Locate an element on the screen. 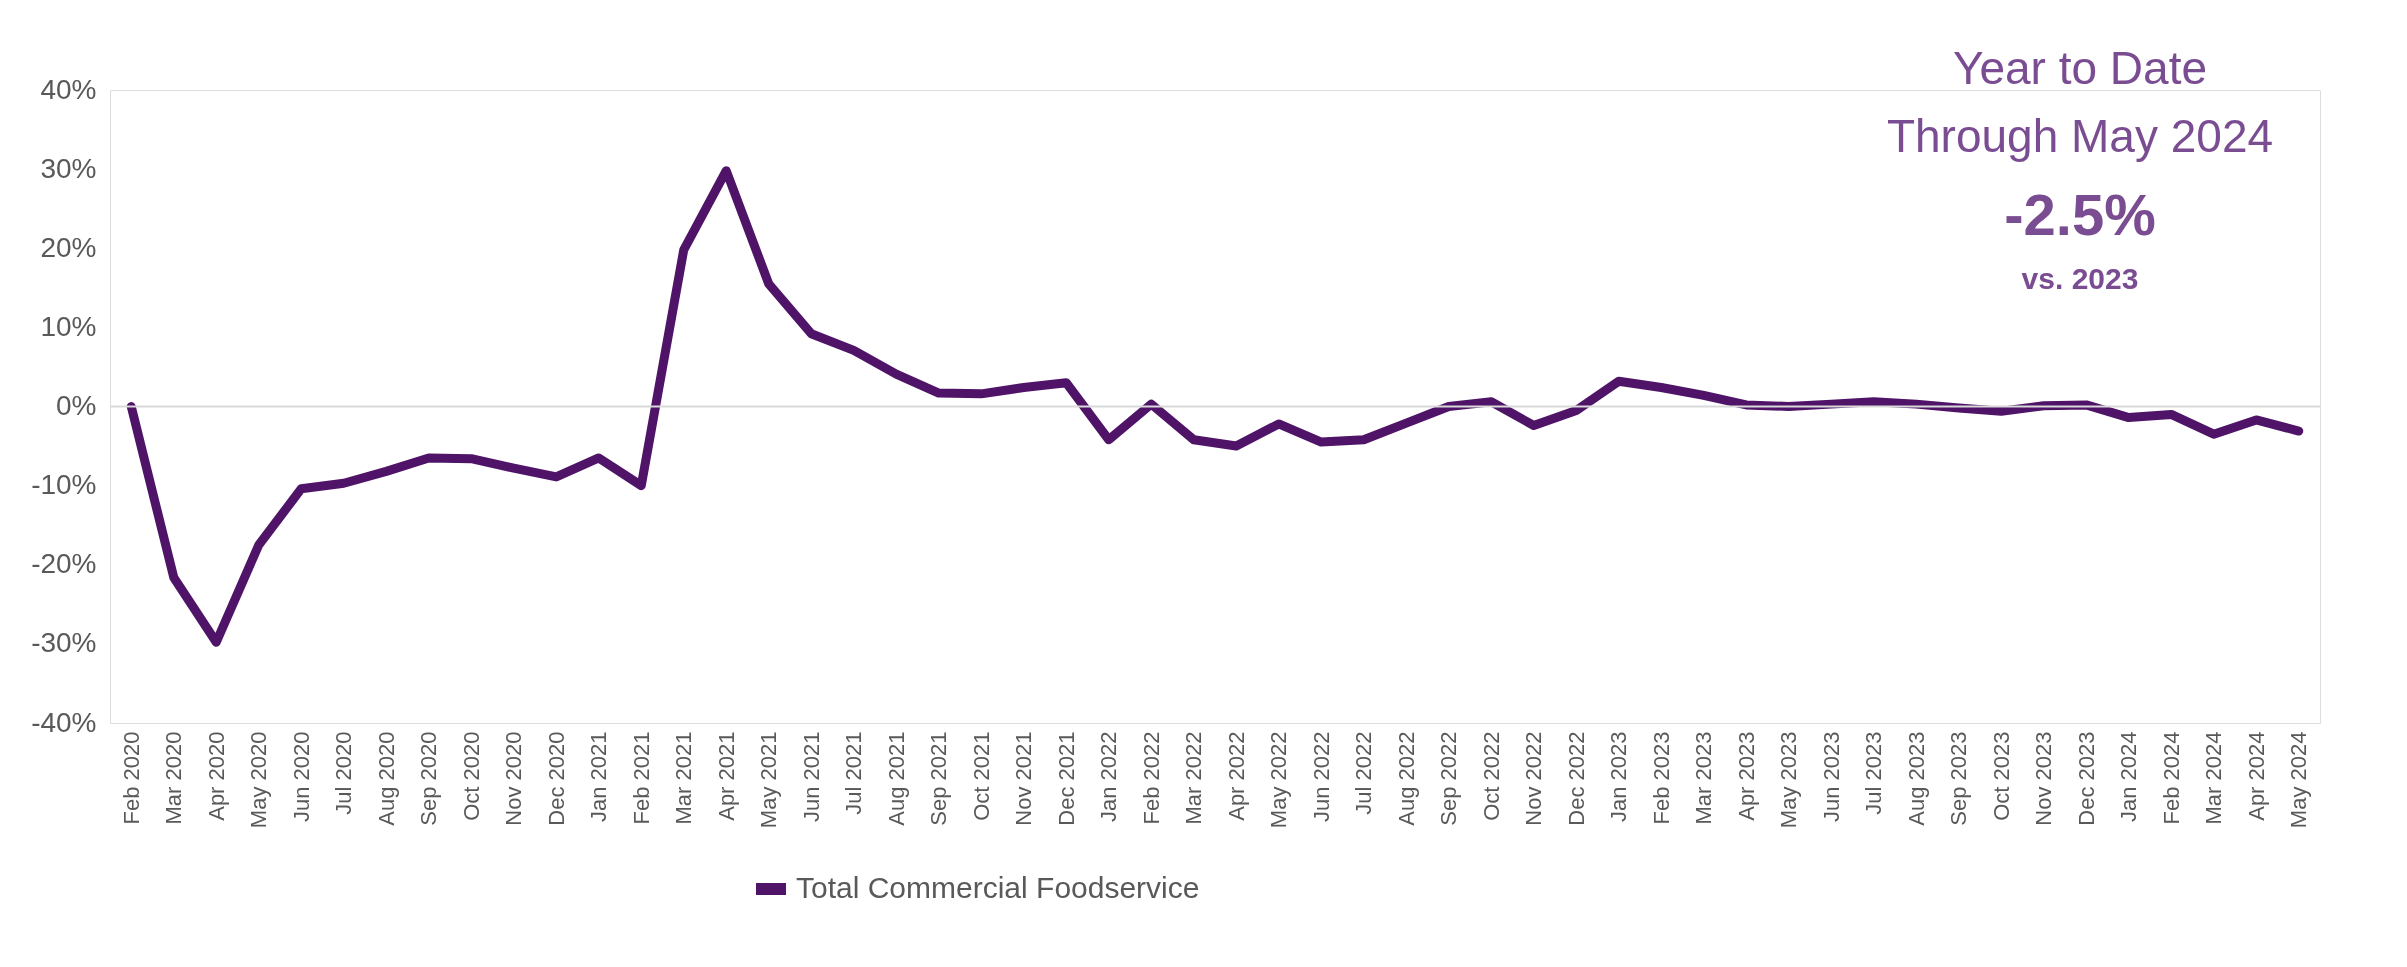  y-tick-label: 40% is located at coordinates (68, 89).